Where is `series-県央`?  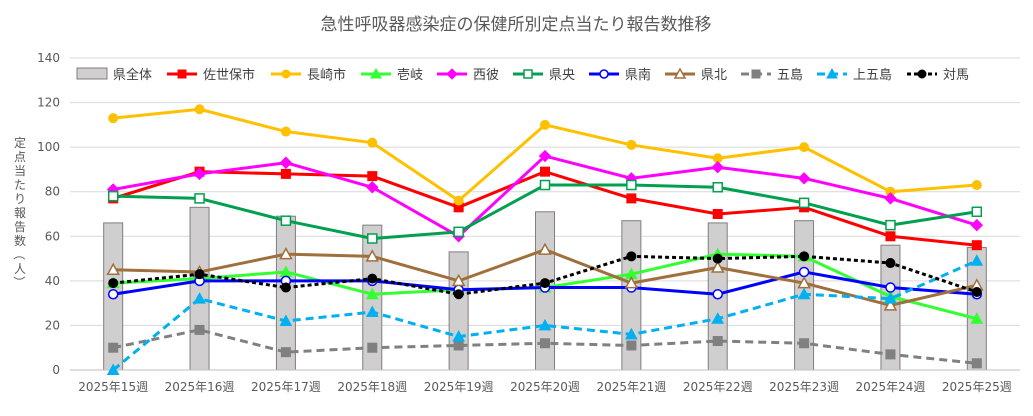 series-県央 is located at coordinates (545, 211).